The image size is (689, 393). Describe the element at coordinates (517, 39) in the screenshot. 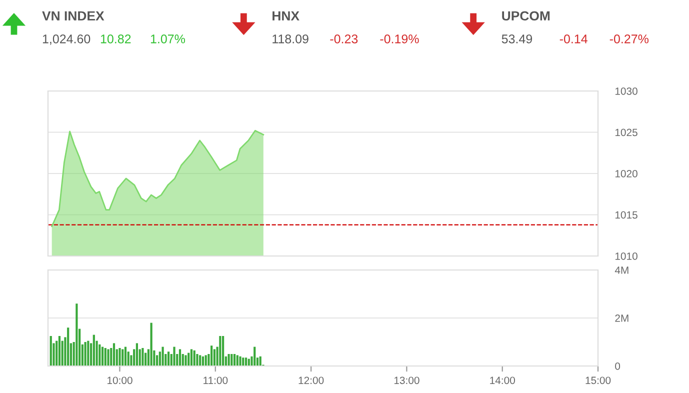

I see `data-label: 53.49` at that location.